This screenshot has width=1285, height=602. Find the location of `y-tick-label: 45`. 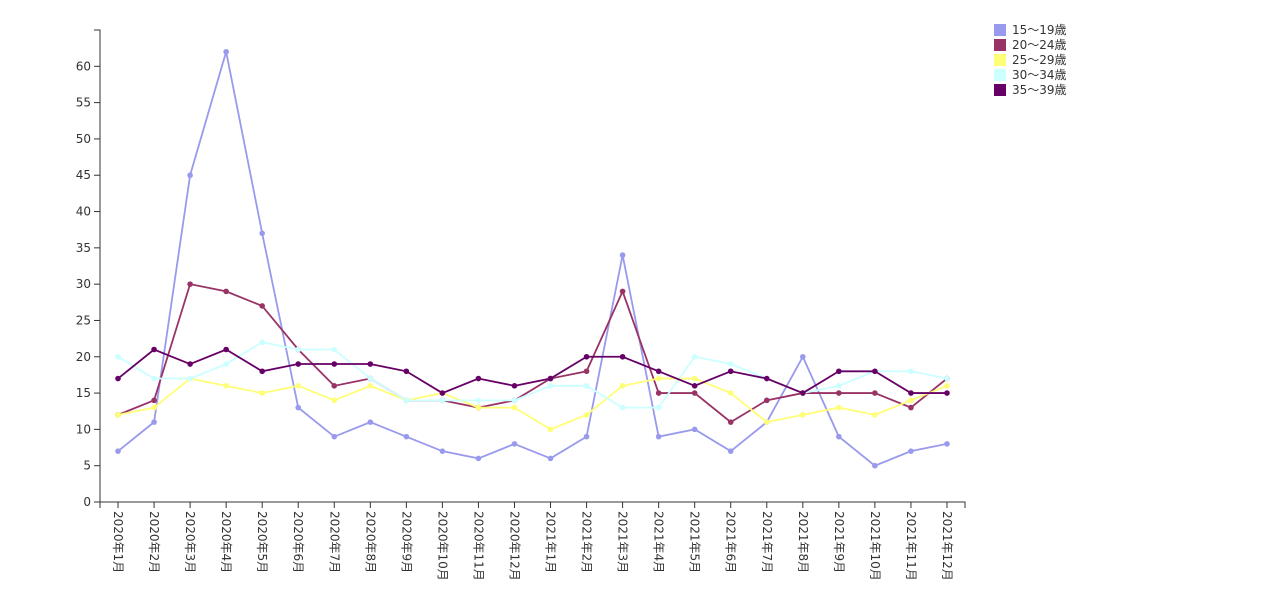

y-tick-label: 45 is located at coordinates (83, 175).